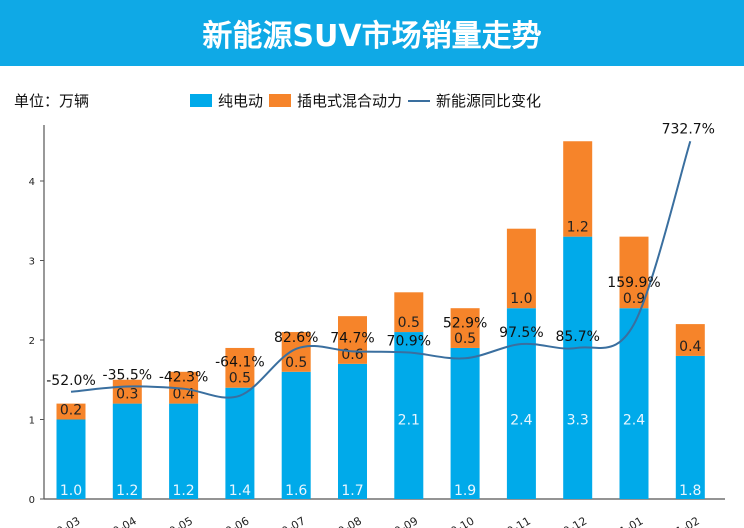 The width and height of the screenshot is (744, 528). I want to click on x-tick-label: 2020-03, so click(59, 521).